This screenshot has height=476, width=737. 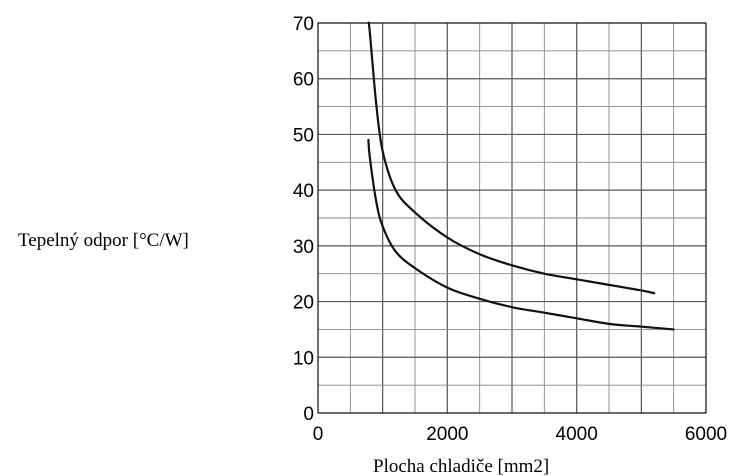 What do you see at coordinates (303, 303) in the screenshot?
I see `y-tick-label: 20` at bounding box center [303, 303].